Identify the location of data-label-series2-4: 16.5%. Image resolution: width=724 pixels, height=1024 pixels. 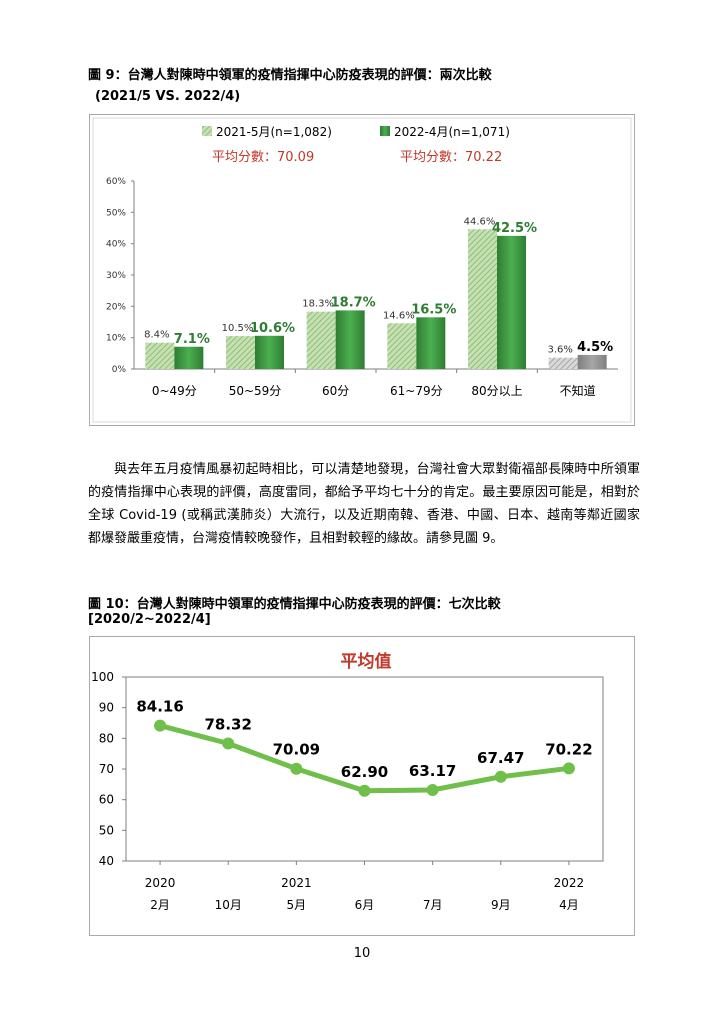
(433, 309).